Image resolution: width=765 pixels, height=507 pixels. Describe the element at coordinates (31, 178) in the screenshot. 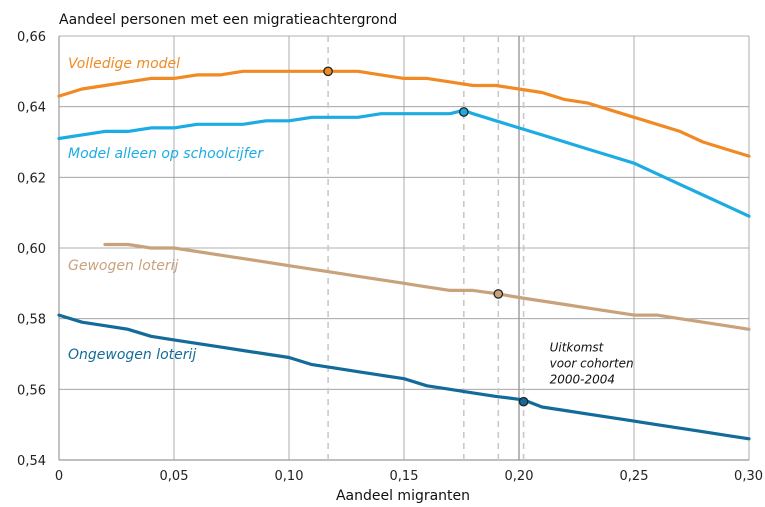

I see `y-tick-label: 0,62` at that location.